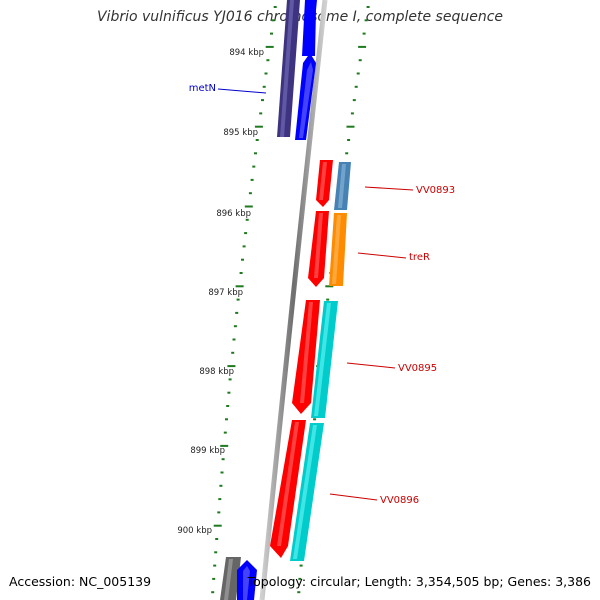  I want to click on gene-VV0895-red-highlight, so click(306, 352).